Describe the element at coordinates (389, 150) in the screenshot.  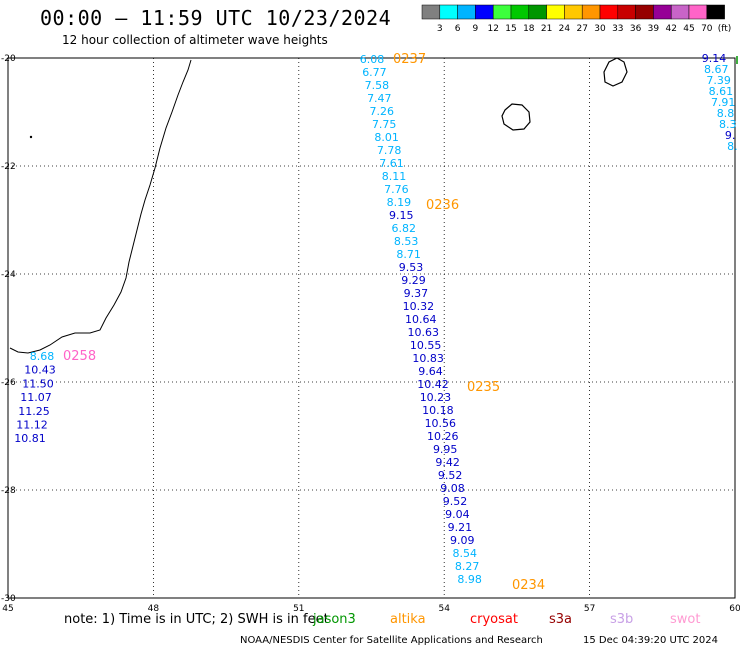
I see `wave-height-label: 7.78` at that location.